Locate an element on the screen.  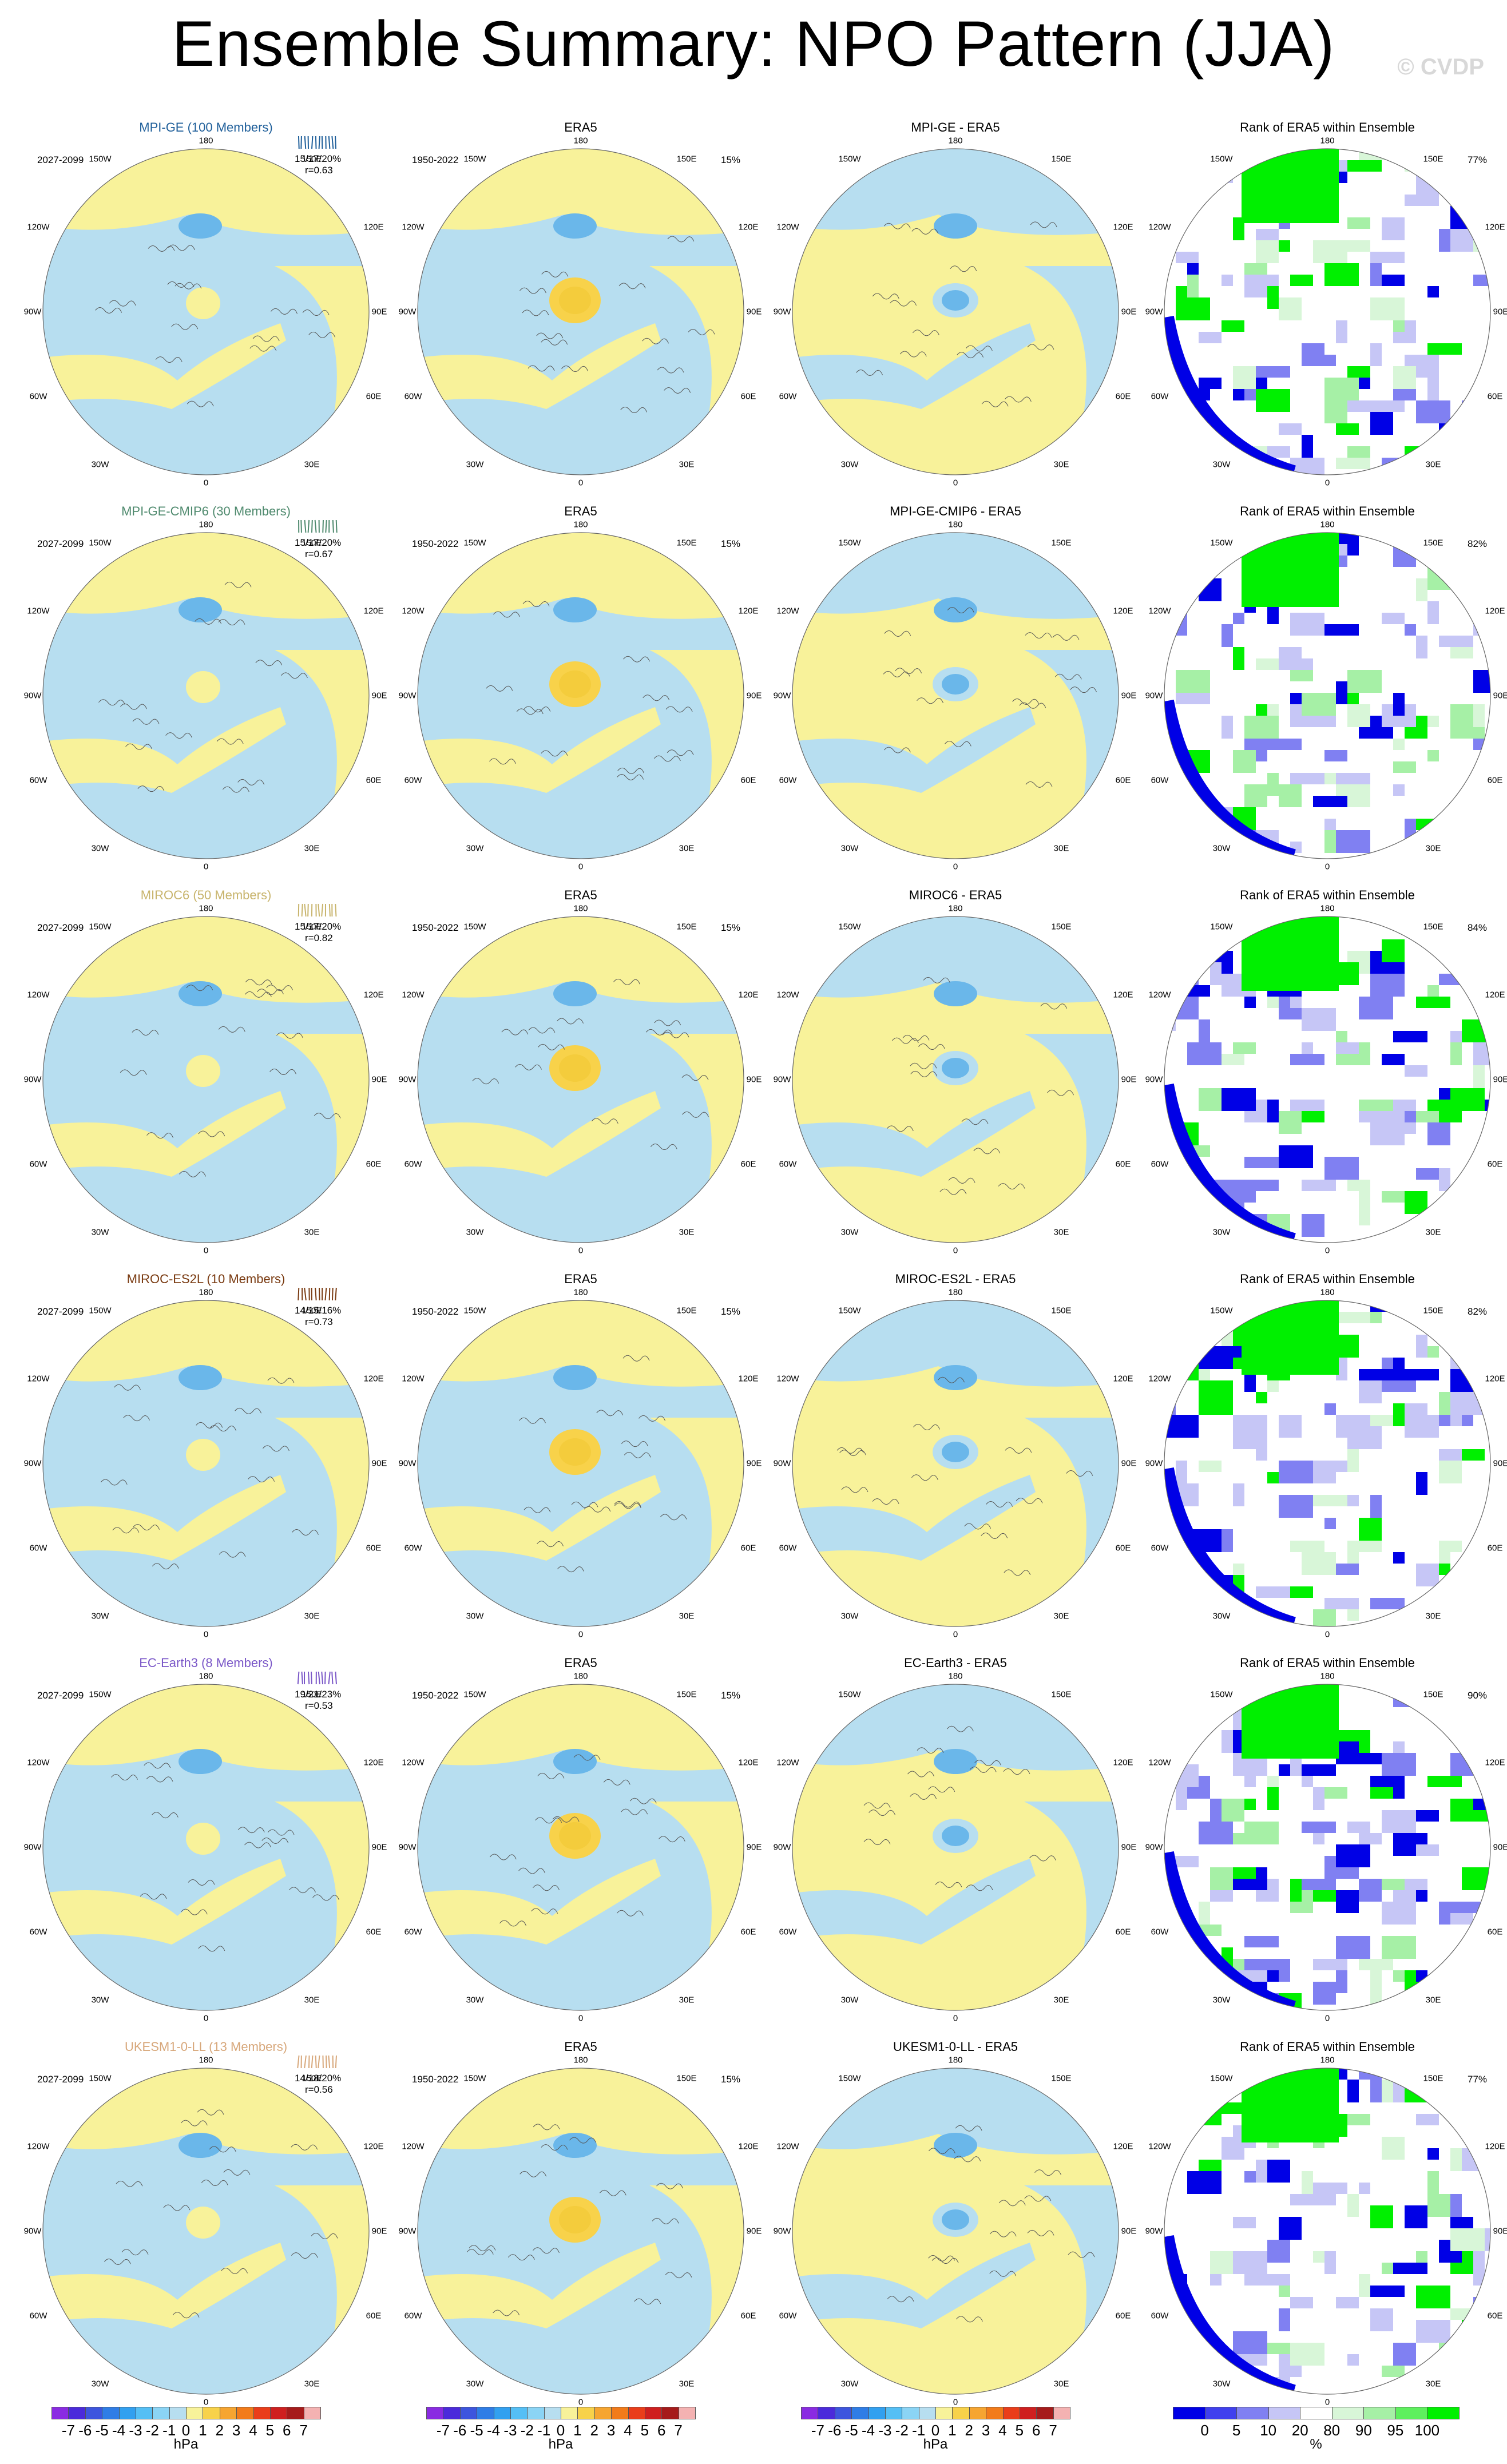
colorbar-tick-label: 1 is located at coordinates (203, 2430).